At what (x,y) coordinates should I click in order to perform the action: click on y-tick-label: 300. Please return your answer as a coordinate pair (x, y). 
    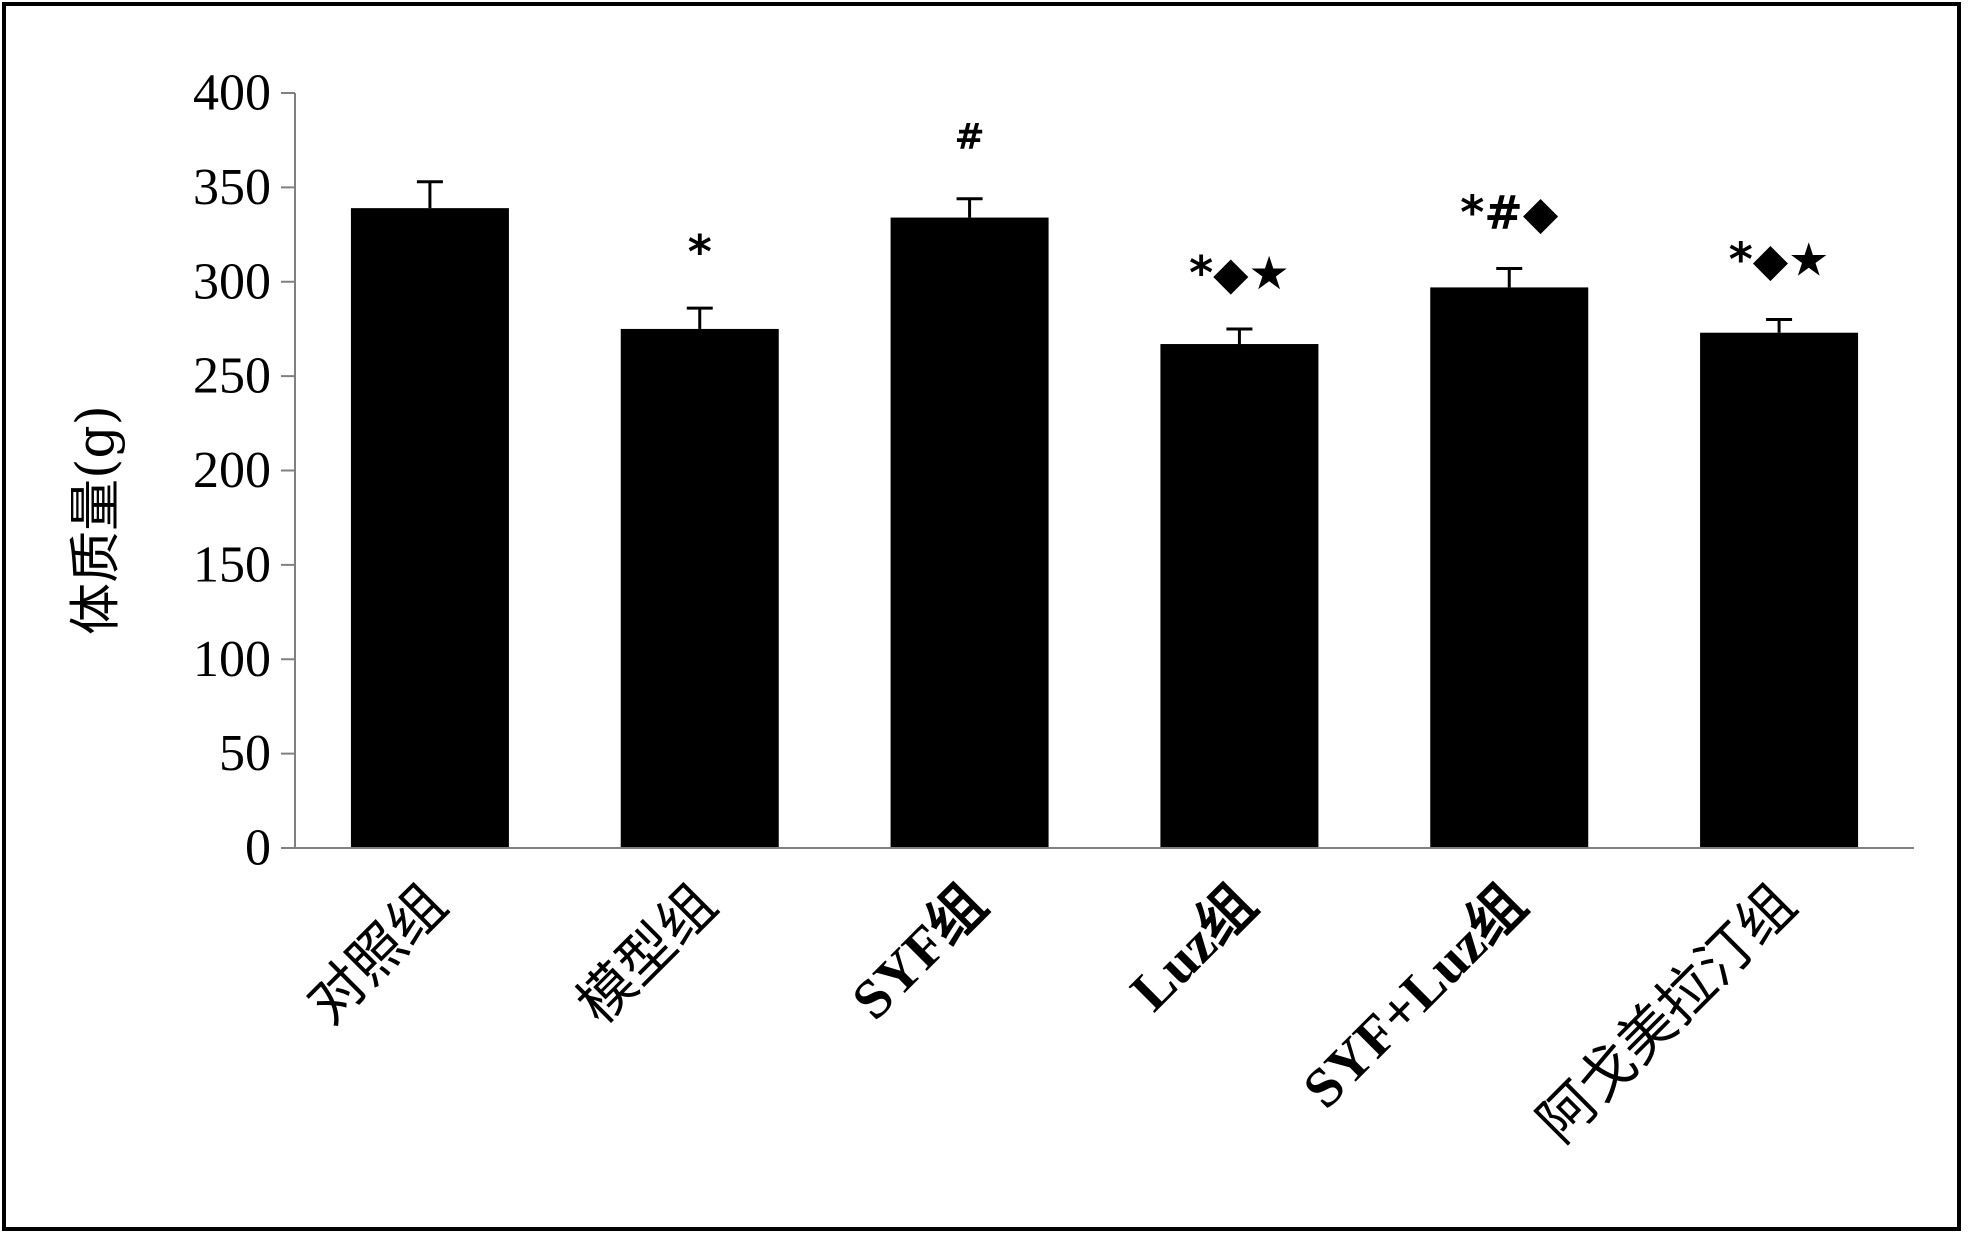
    Looking at the image, I should click on (232, 281).